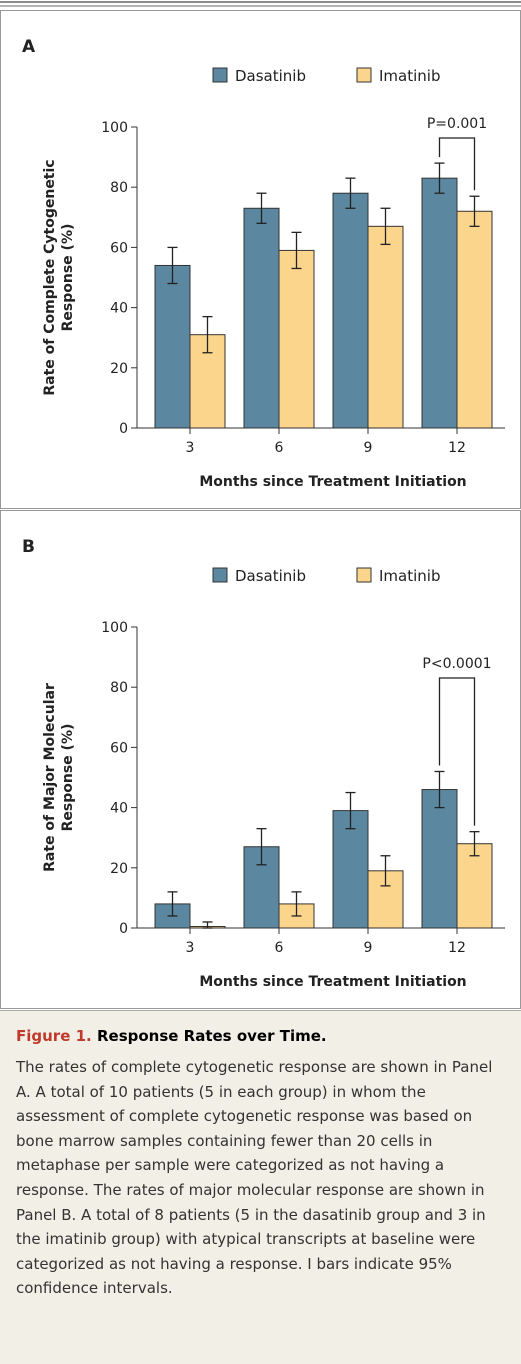 The width and height of the screenshot is (521, 1364). I want to click on panel-label: B, so click(28, 547).